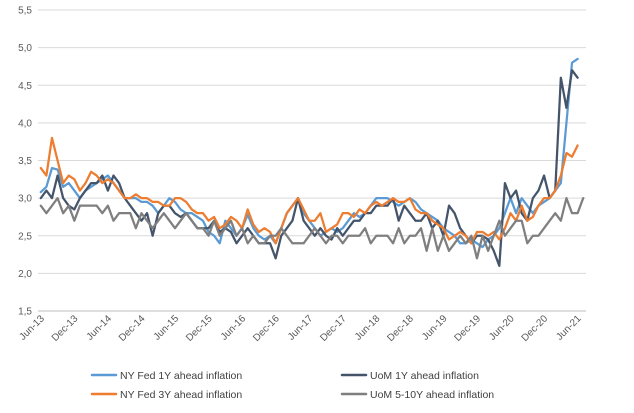  What do you see at coordinates (25, 199) in the screenshot?
I see `y-tick-label: 3,0` at bounding box center [25, 199].